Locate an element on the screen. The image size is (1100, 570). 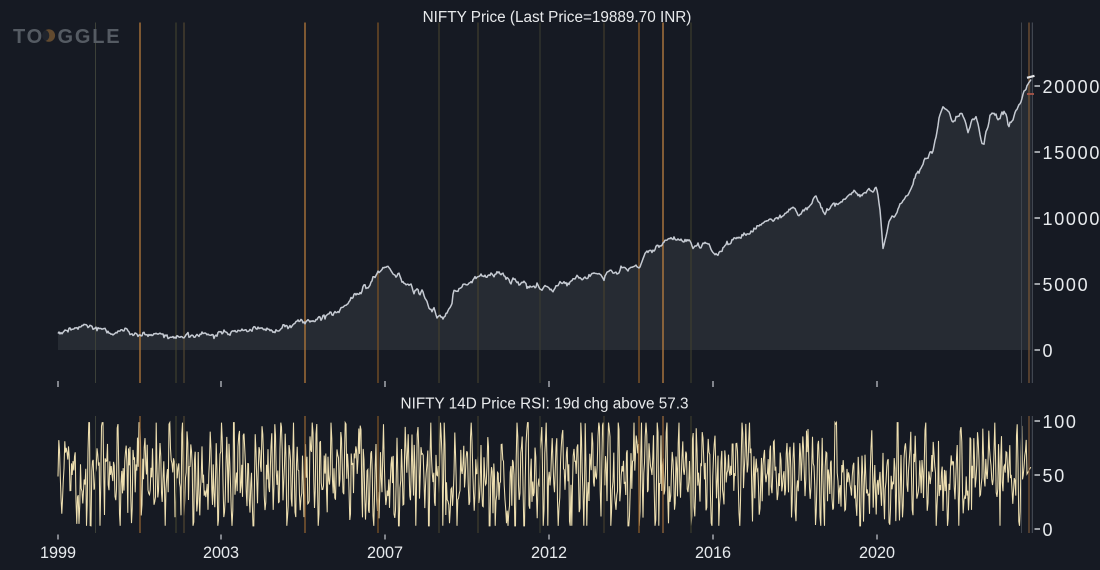
svg-text:NIFTY Price (Last Price=19889.: NIFTY Price (Last Price=19889.70 INR) is located at coordinates (557, 17).